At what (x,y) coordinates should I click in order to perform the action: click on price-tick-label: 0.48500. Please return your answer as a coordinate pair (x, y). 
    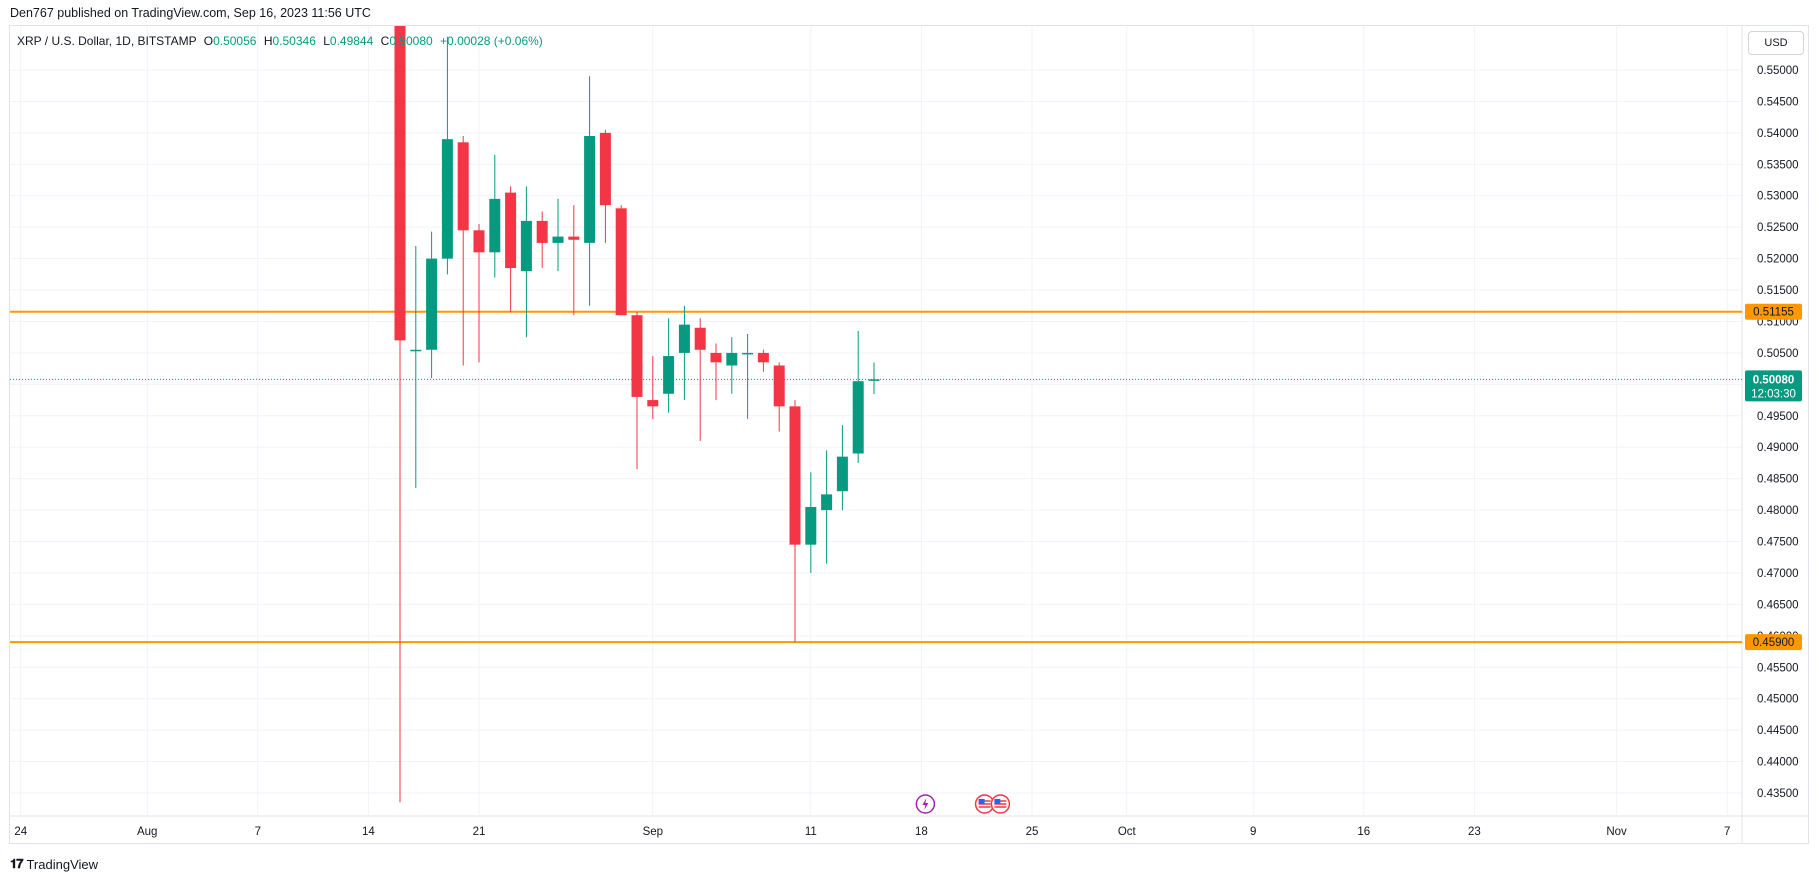
    Looking at the image, I should click on (1778, 480).